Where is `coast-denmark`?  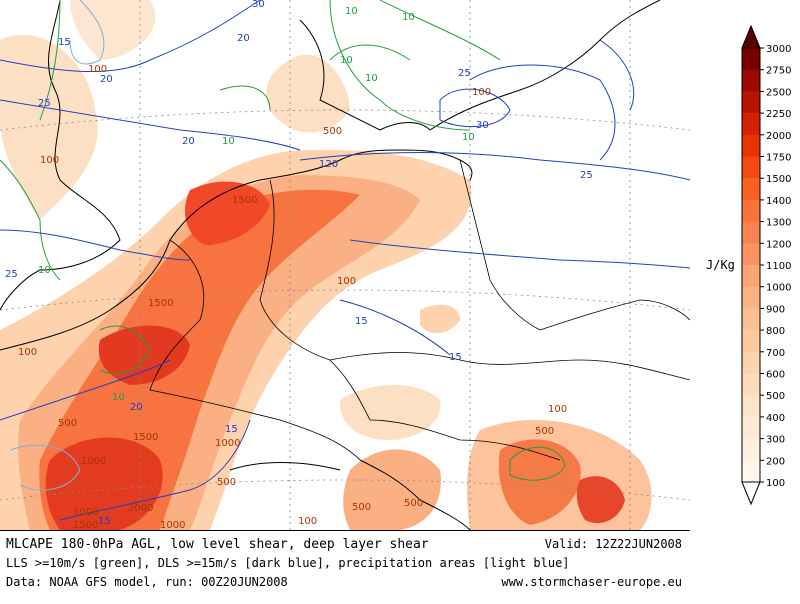
coast-denmark is located at coordinates (365, 75).